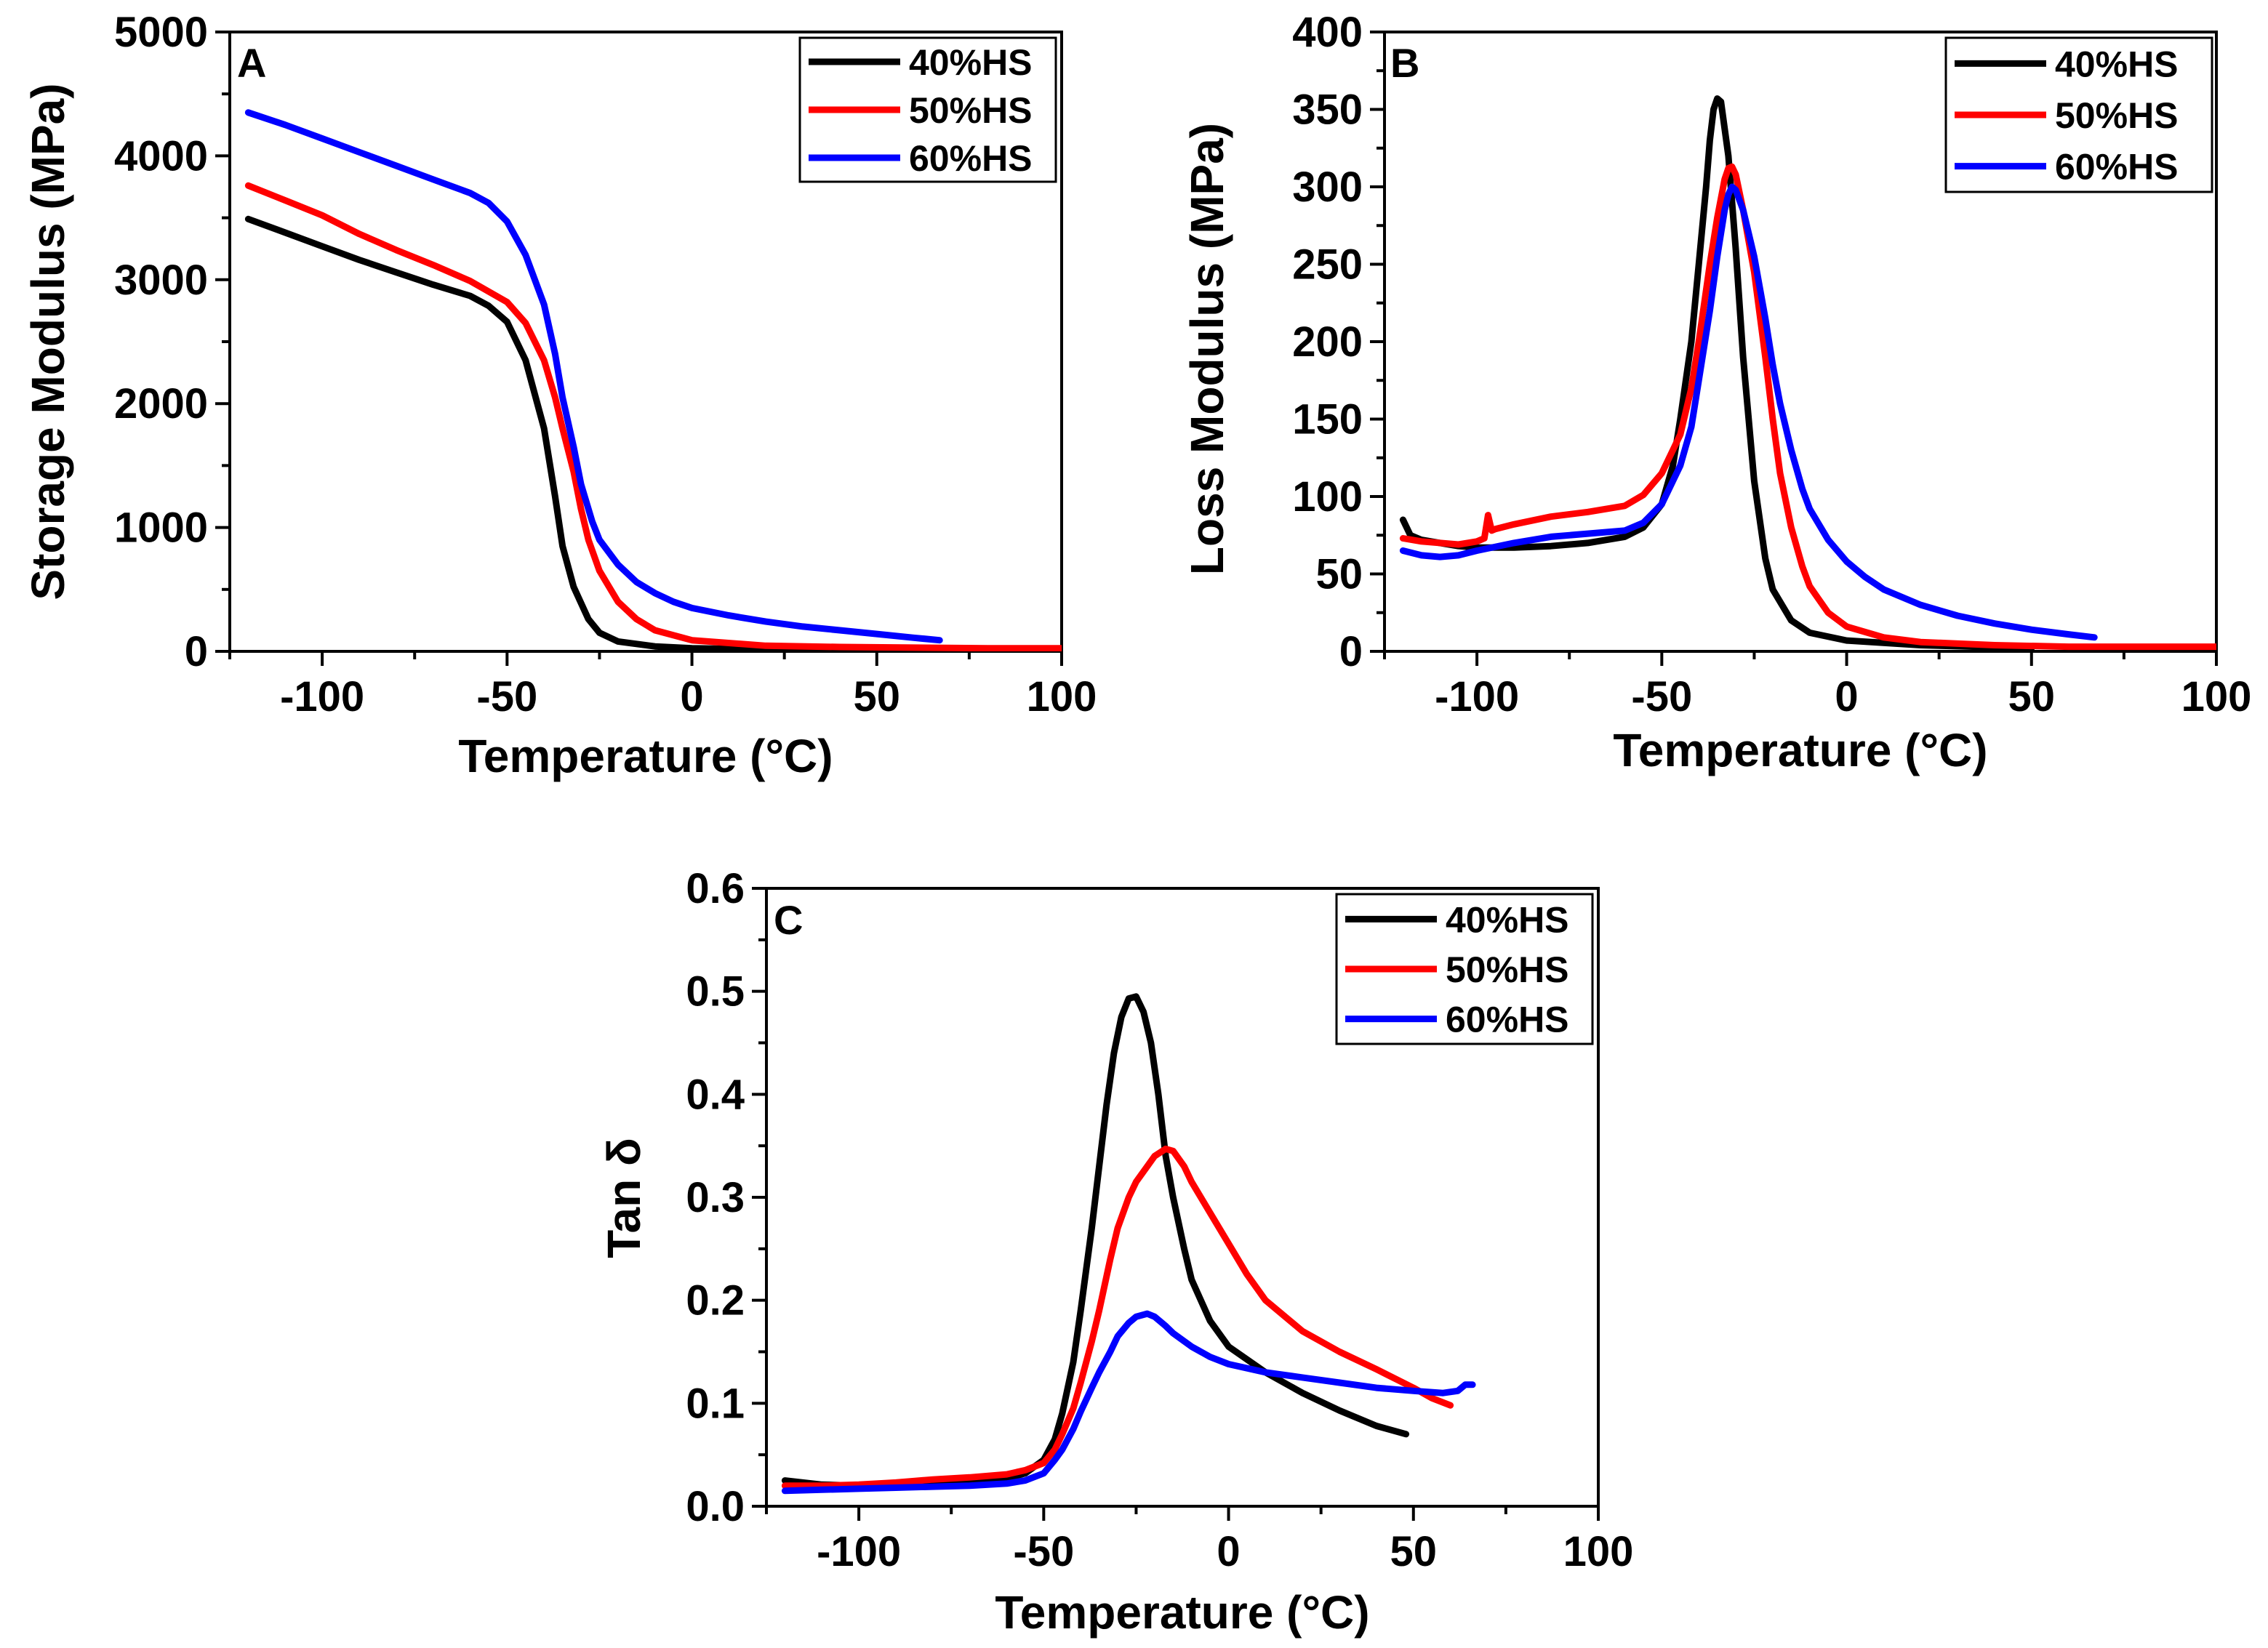  I want to click on y-tick-label: 350, so click(1327, 111).